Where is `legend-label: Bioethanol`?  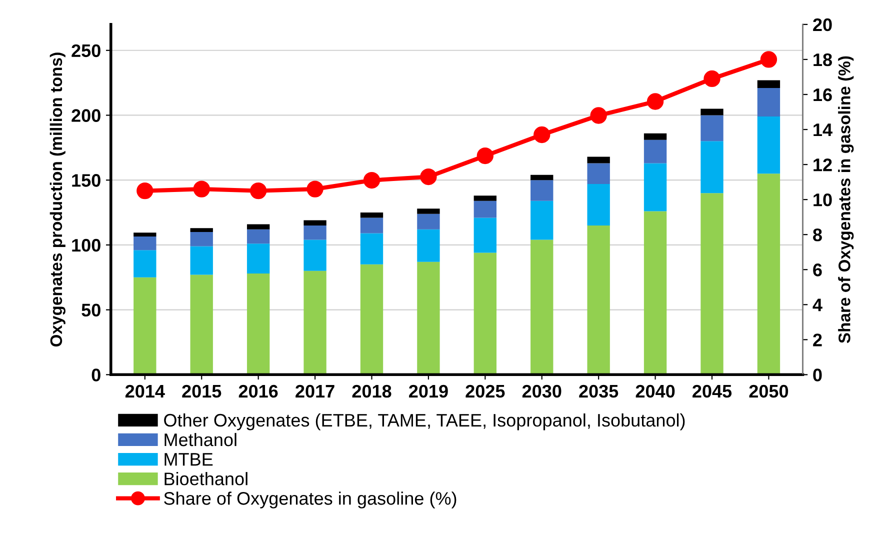 legend-label: Bioethanol is located at coordinates (206, 479).